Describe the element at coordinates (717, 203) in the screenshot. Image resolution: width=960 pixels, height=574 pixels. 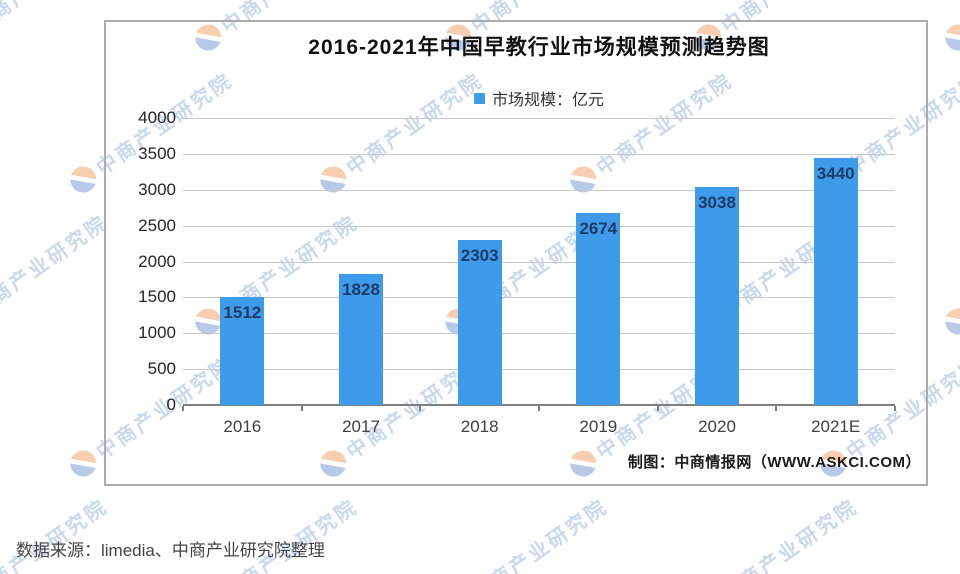
I see `bar-value-label: 3038` at that location.